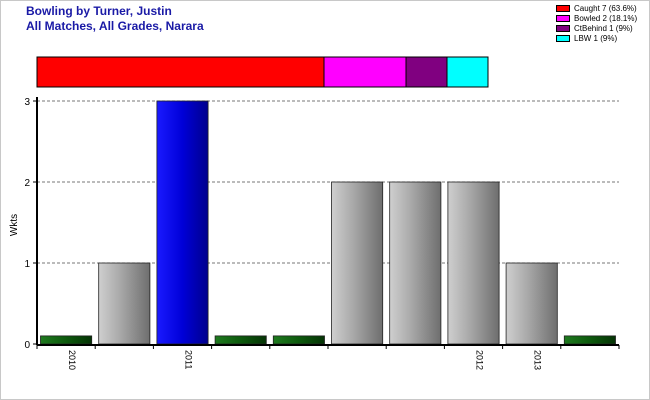 The image size is (650, 400). Describe the element at coordinates (305, 360) in the screenshot. I see `x-tick-labels: 2010 2011 2012 2013` at that location.